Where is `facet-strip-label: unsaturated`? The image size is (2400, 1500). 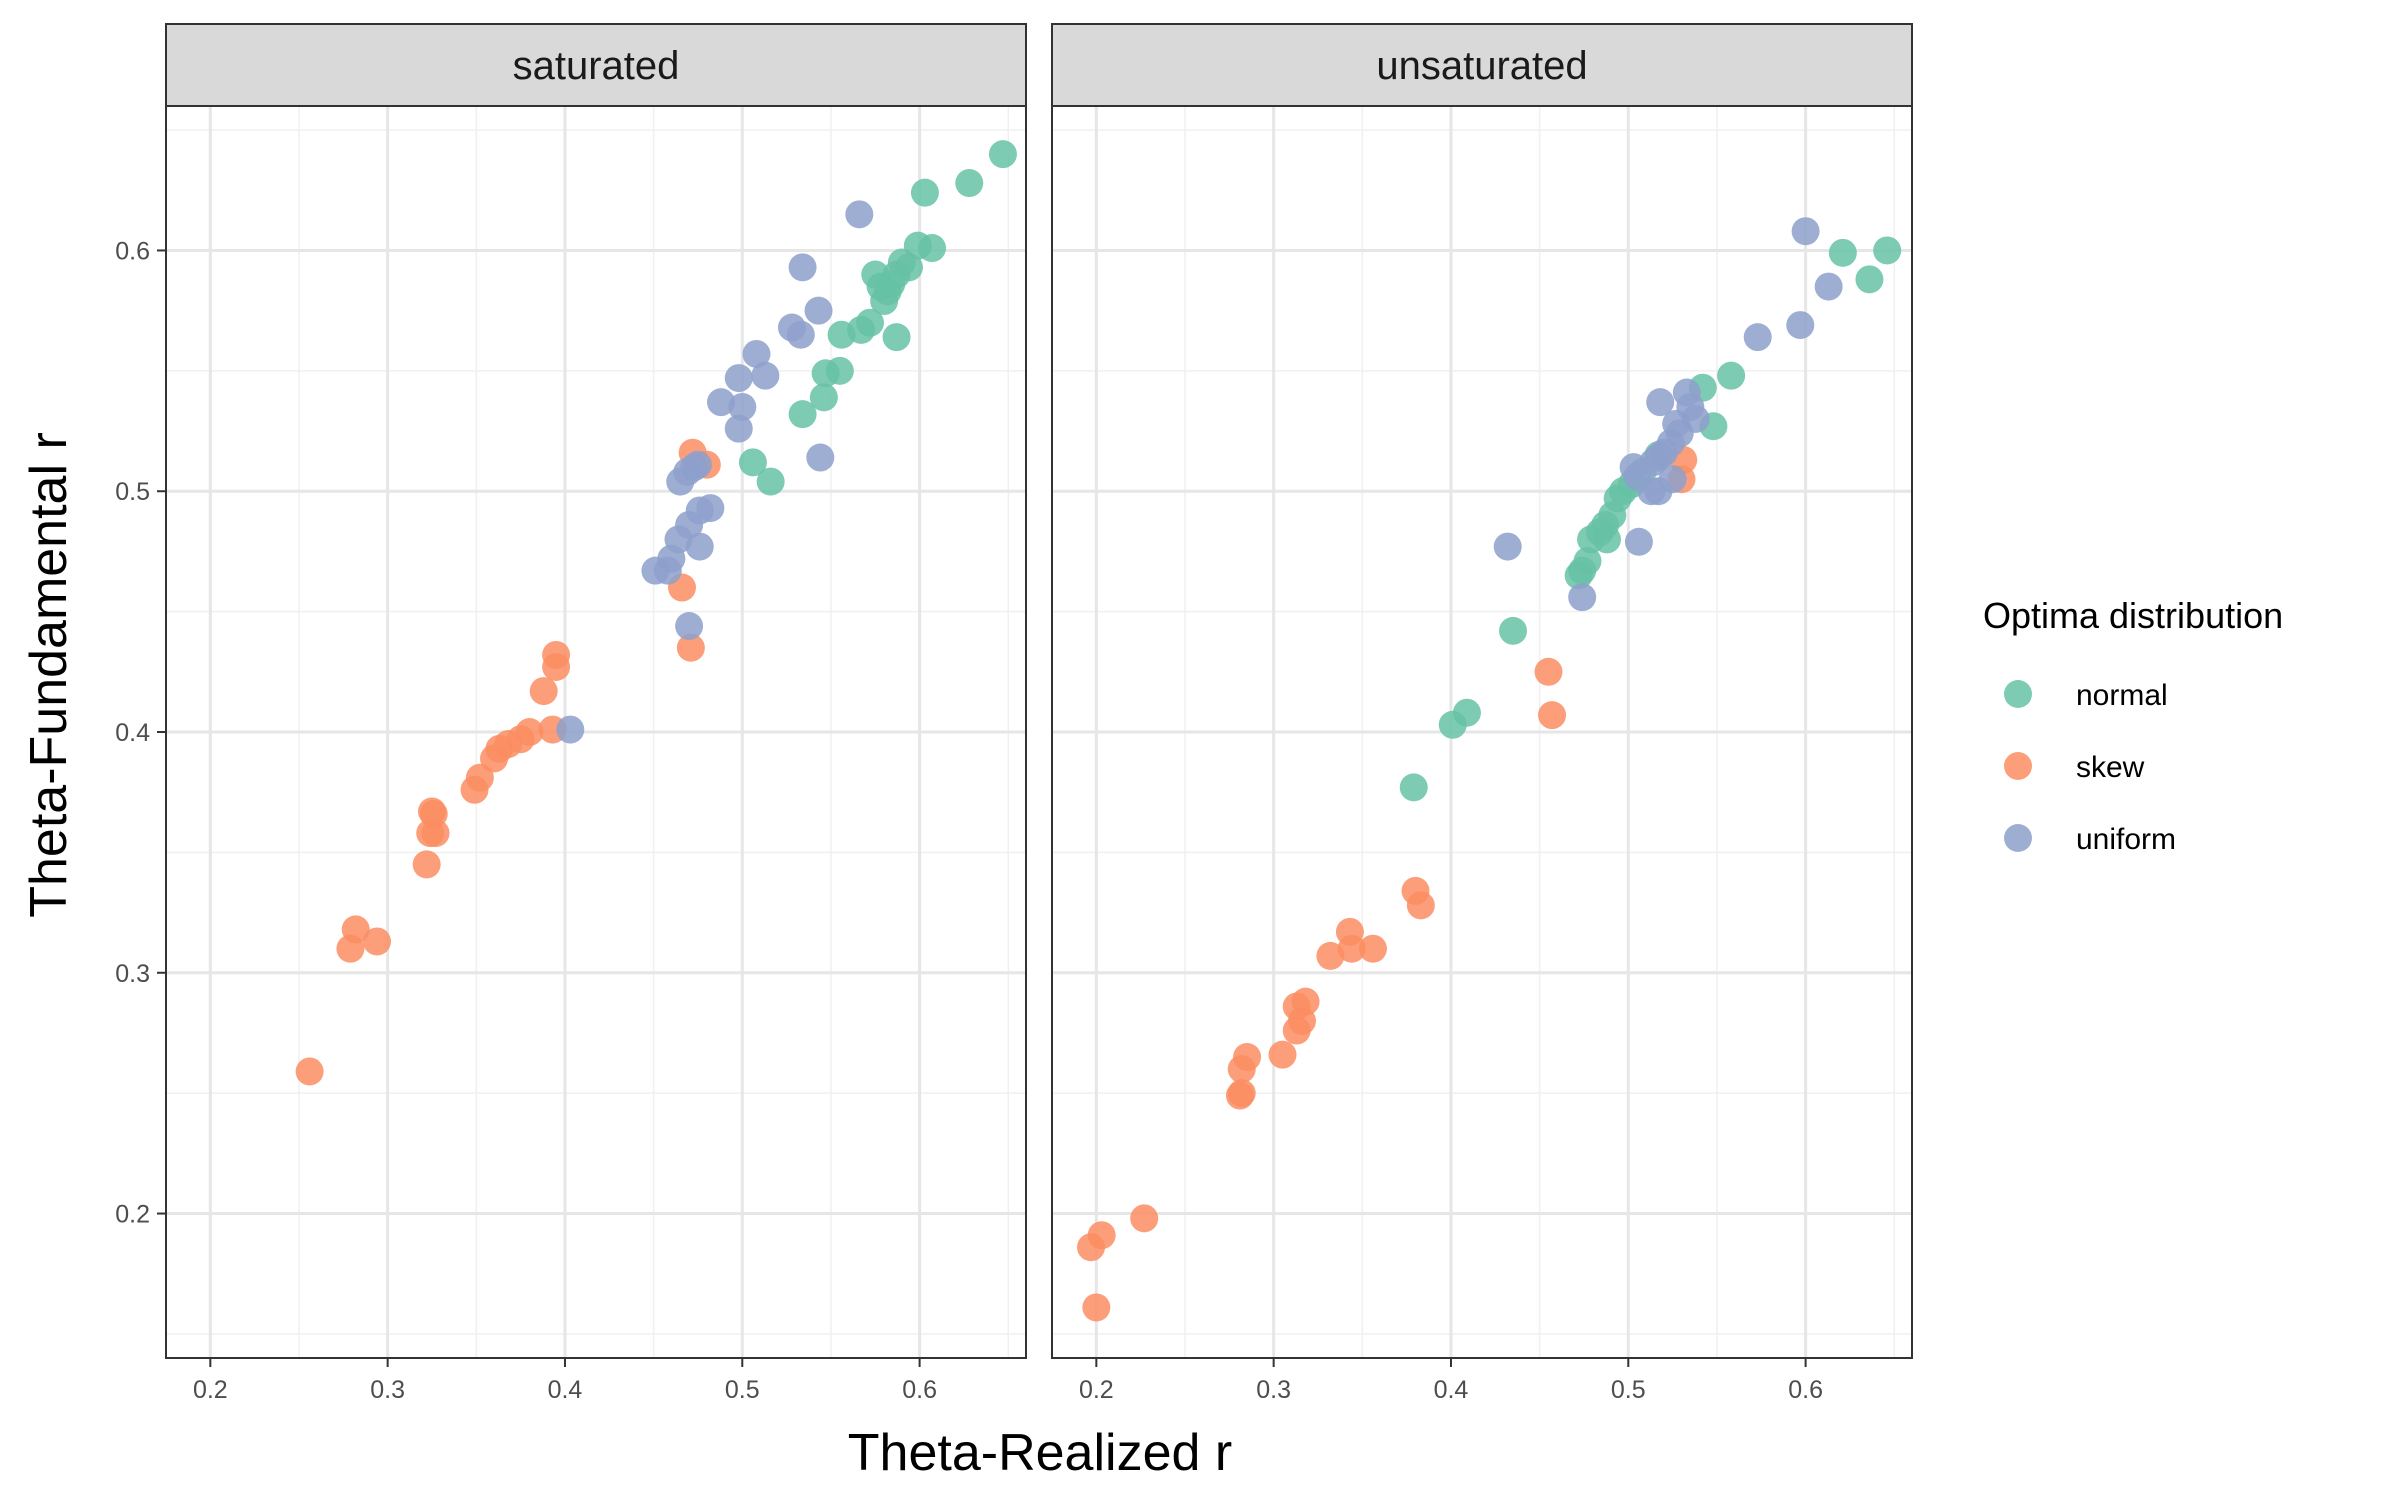 facet-strip-label: unsaturated is located at coordinates (1481, 66).